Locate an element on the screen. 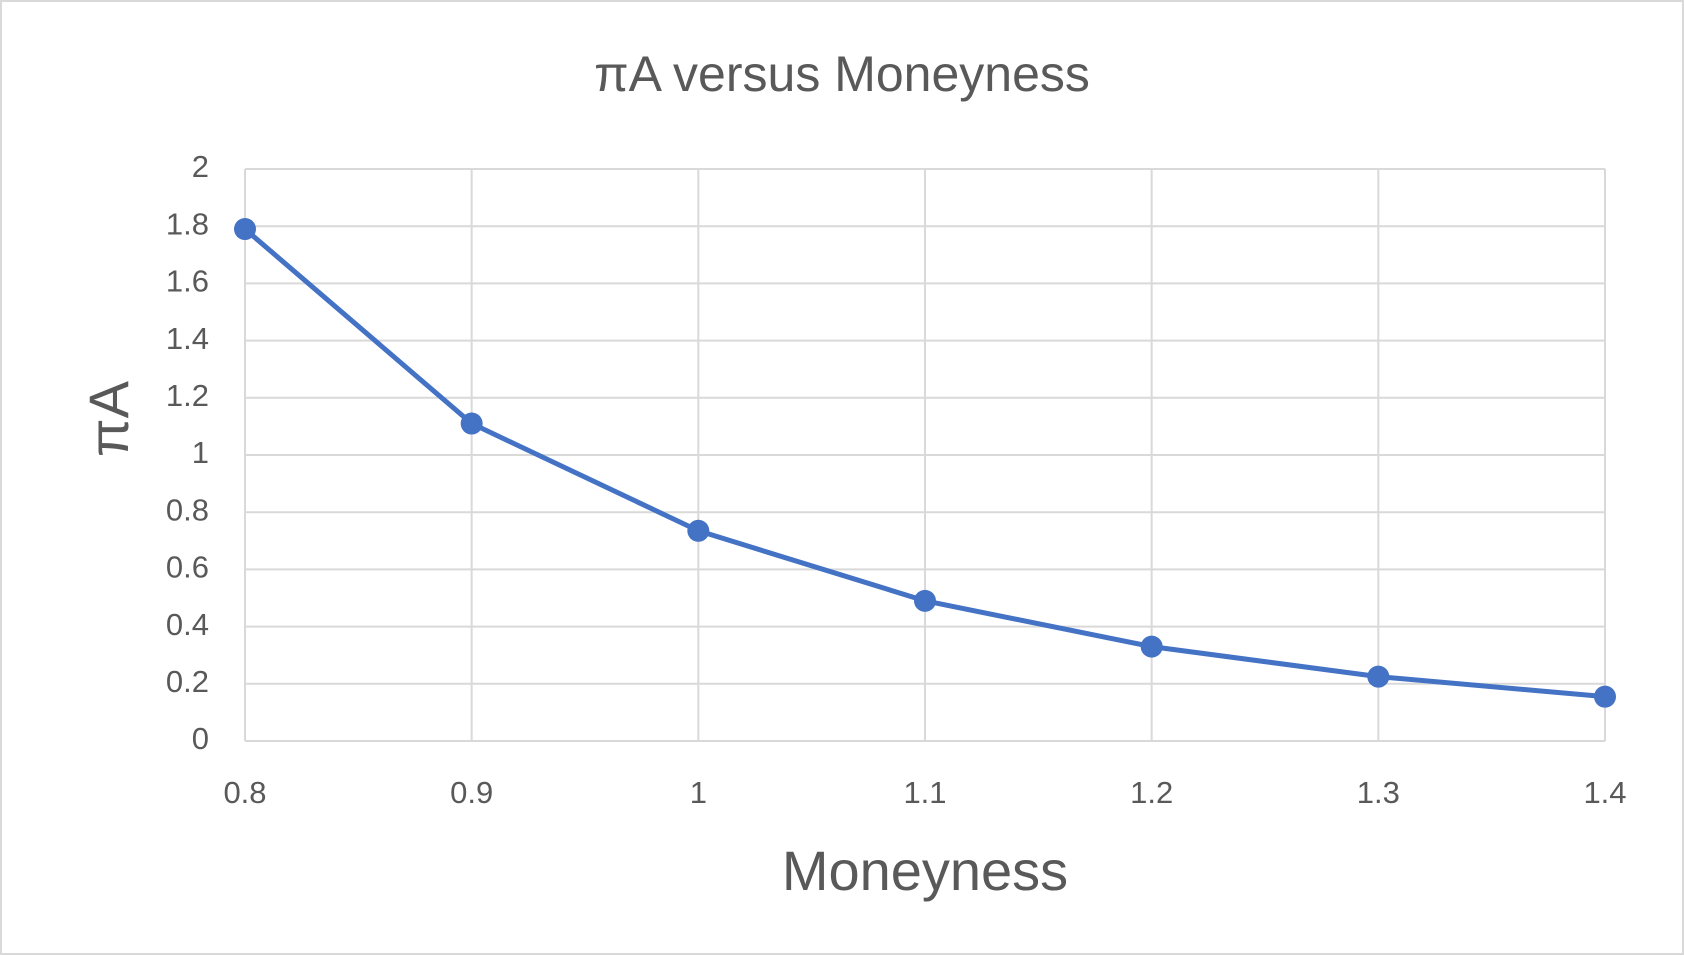 The image size is (1684, 955). y-tick-label: 1.6 is located at coordinates (187, 281).